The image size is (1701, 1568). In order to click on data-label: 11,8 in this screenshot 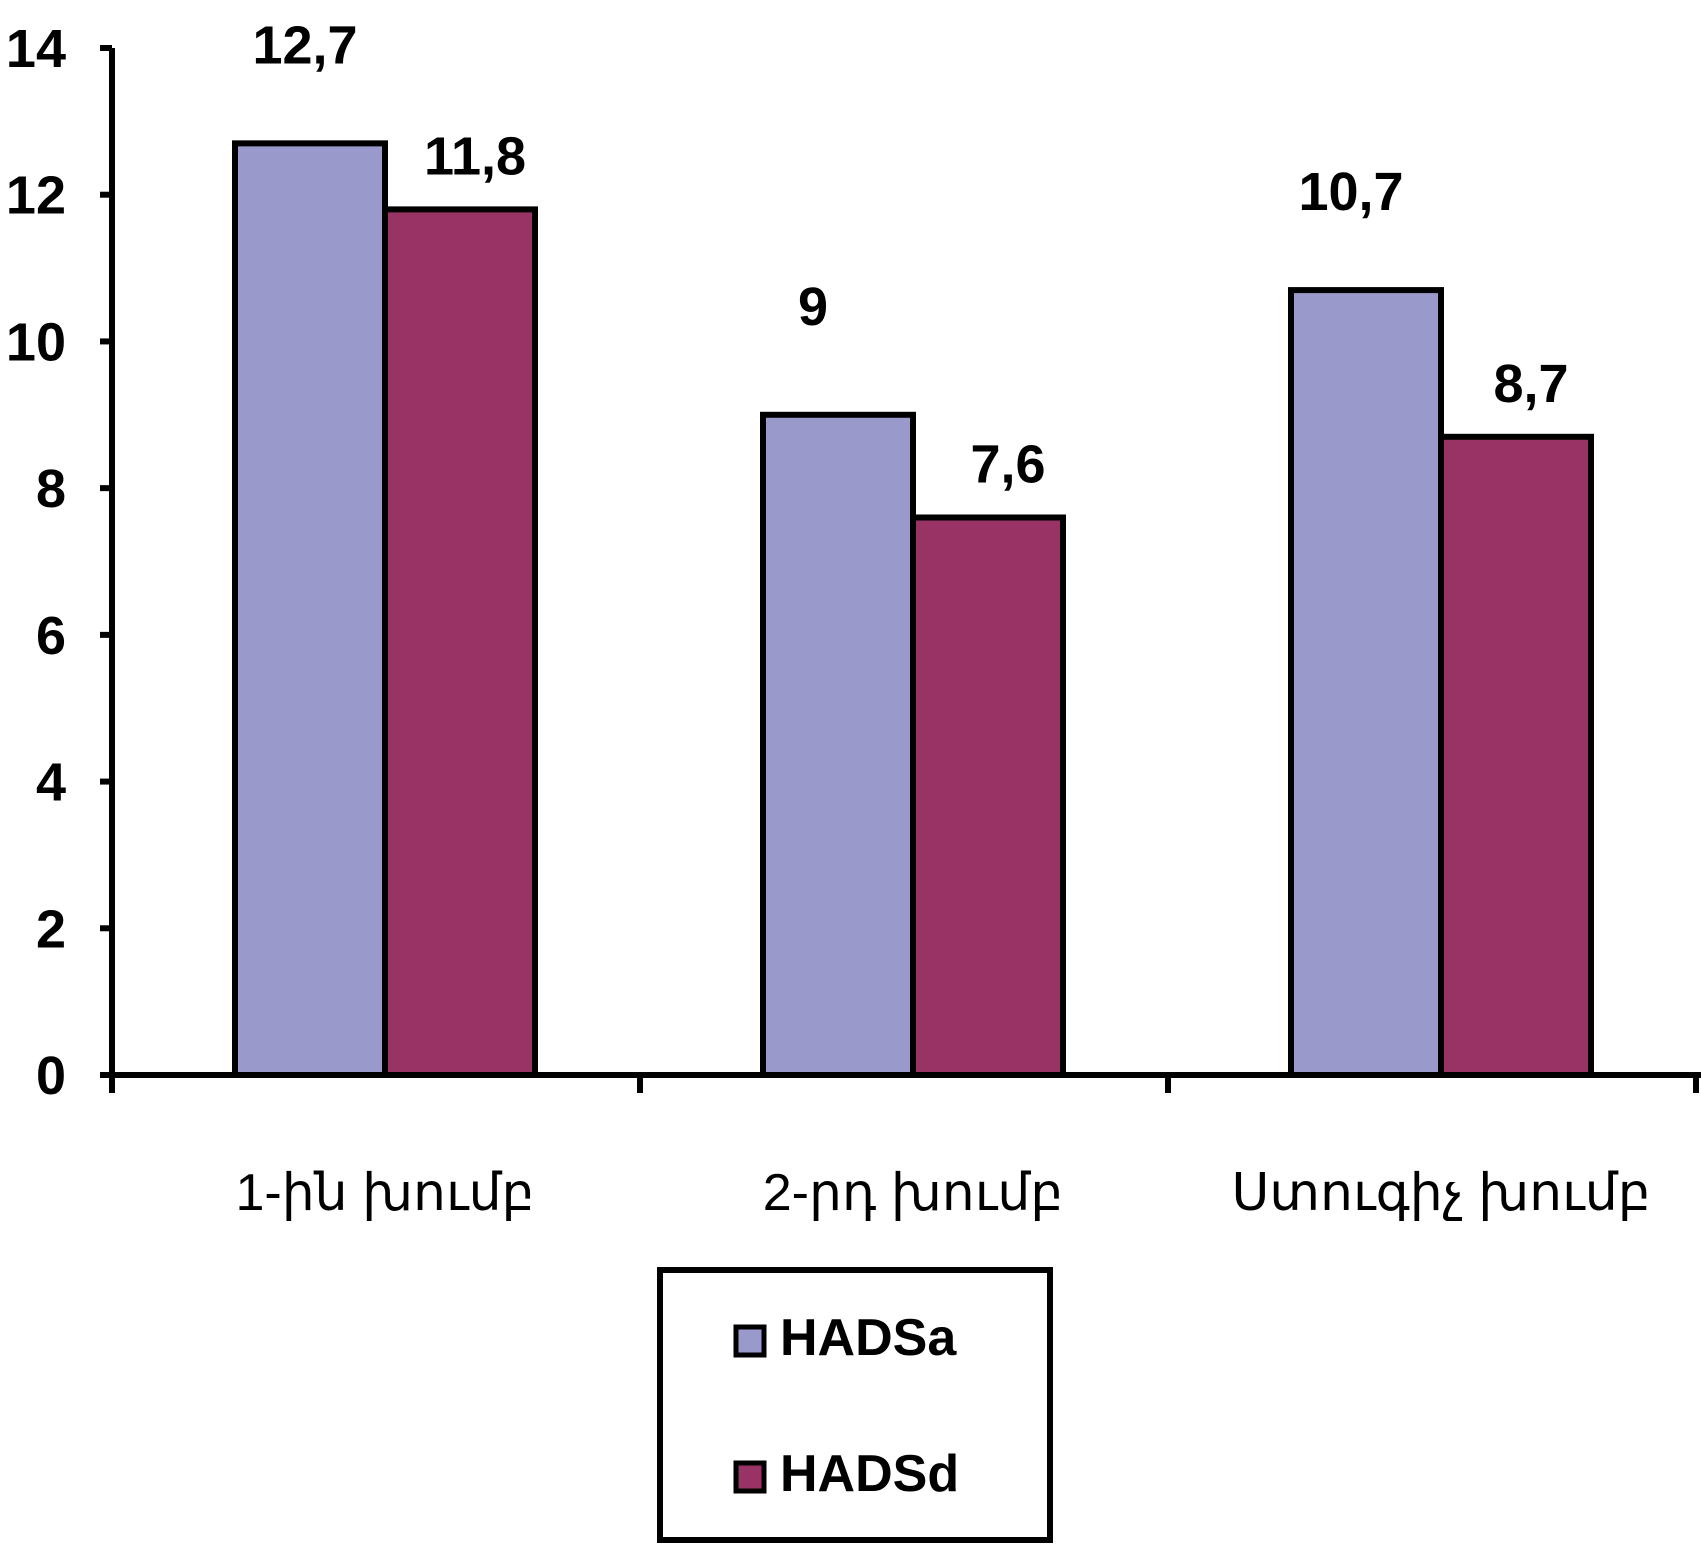, I will do `click(475, 156)`.